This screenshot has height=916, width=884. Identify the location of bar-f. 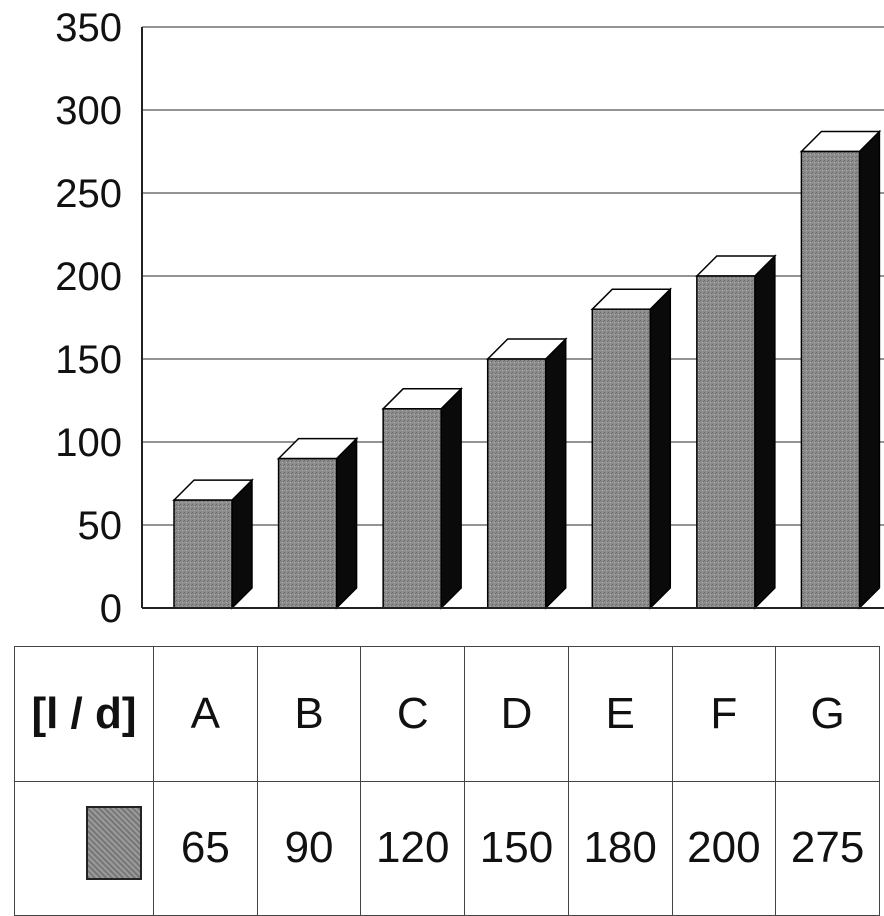
(736, 432).